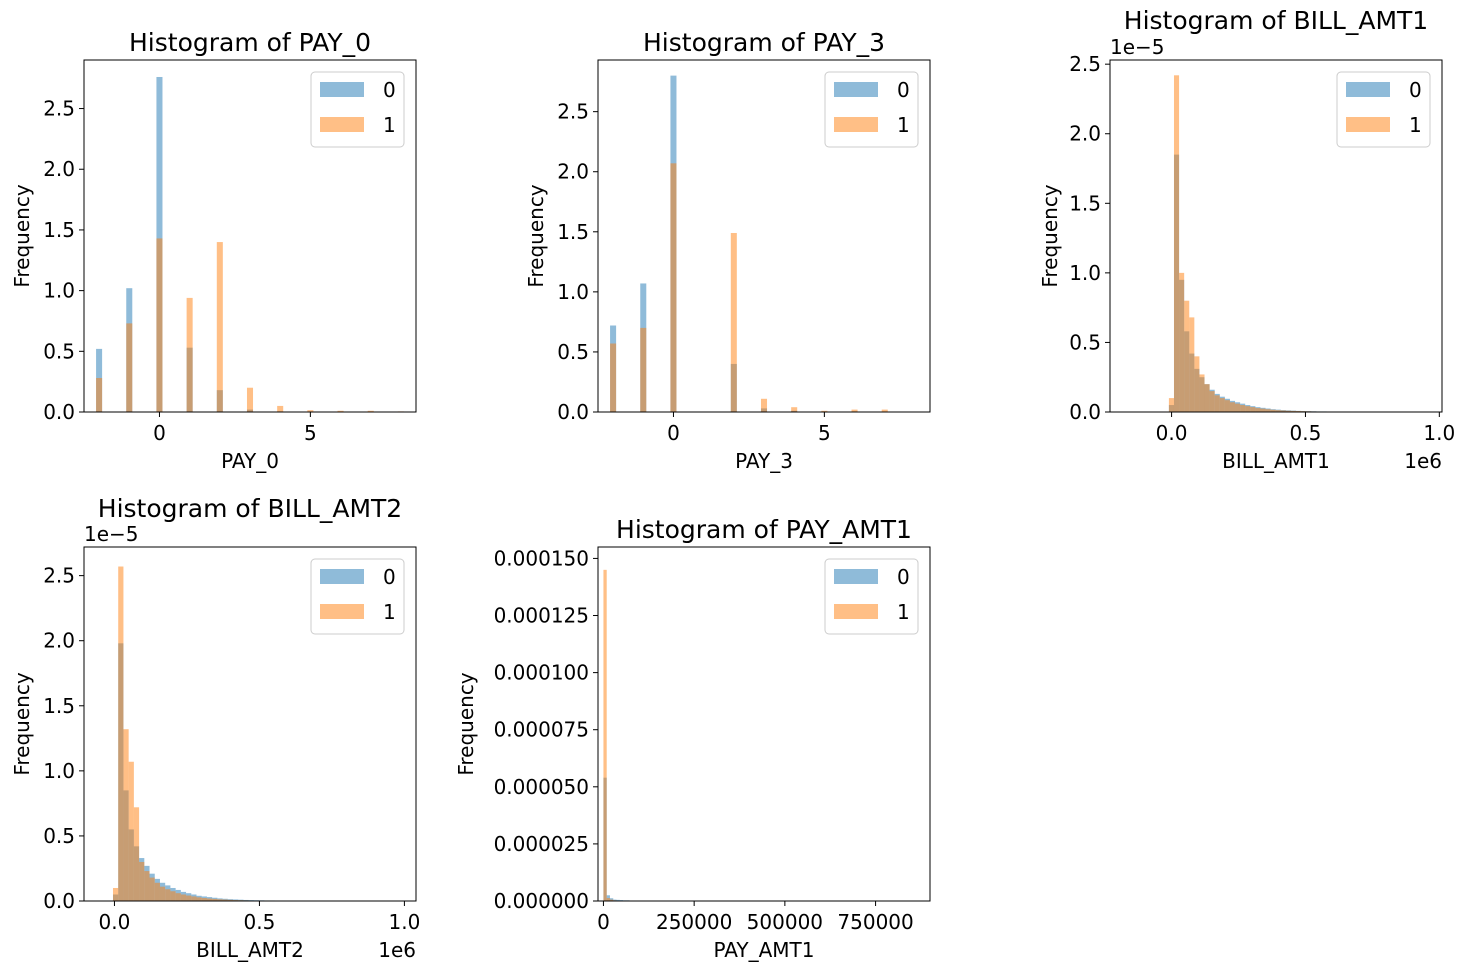  Describe the element at coordinates (1172, 433) in the screenshot. I see `x-tick-label: 0.0` at that location.